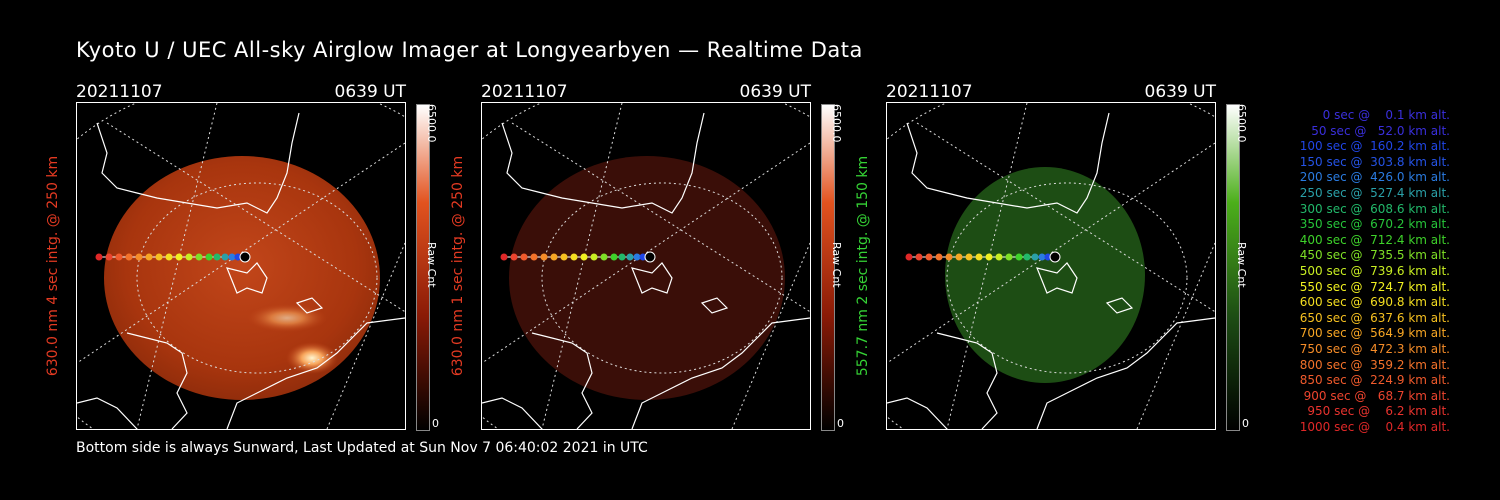 This screenshot has width=1500, height=500. I want to click on legend-row: 450 sec @ 735.5 km alt., so click(1372, 255).